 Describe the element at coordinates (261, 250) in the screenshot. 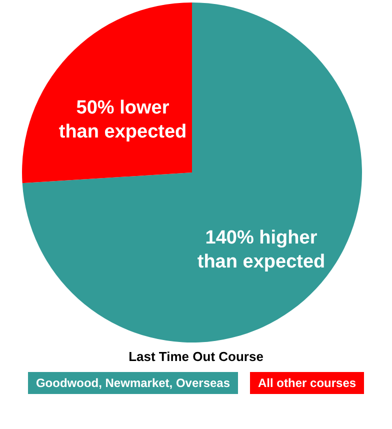

I see `text: 140% higher than expected` at that location.